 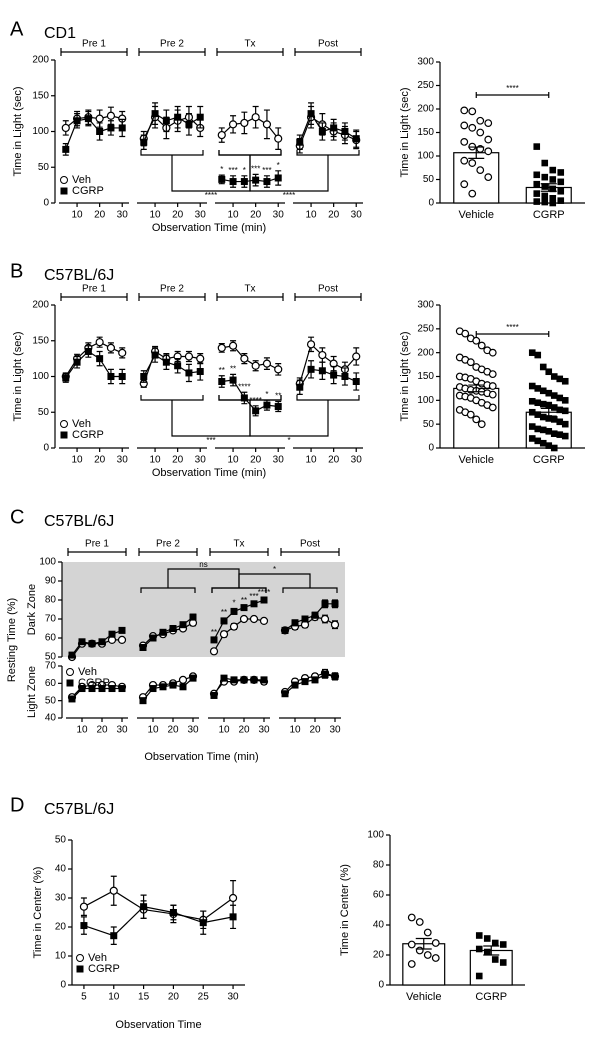 What do you see at coordinates (173, 730) in the screenshot?
I see `x-tick-label: 20` at bounding box center [173, 730].